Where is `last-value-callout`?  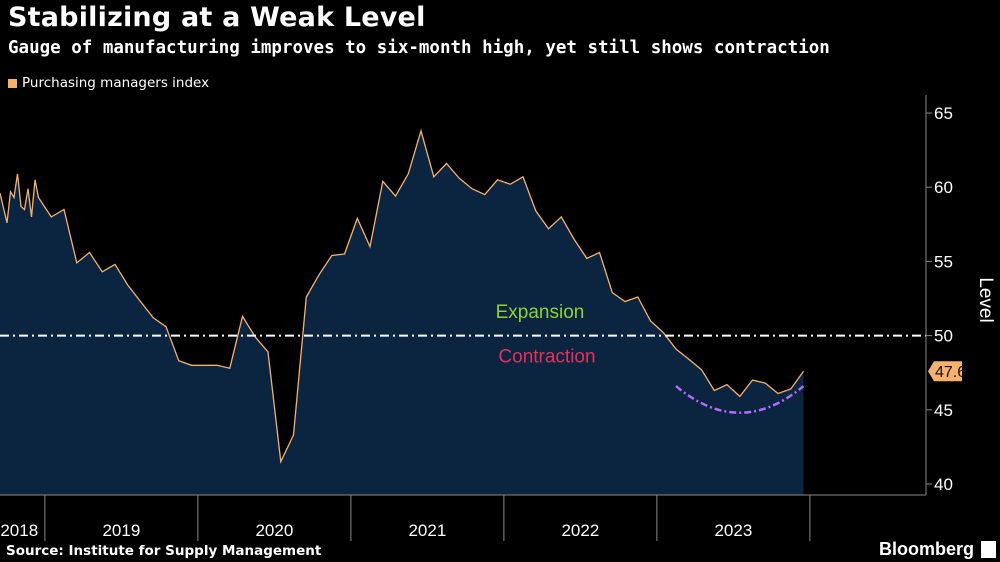
last-value-callout is located at coordinates (945, 371).